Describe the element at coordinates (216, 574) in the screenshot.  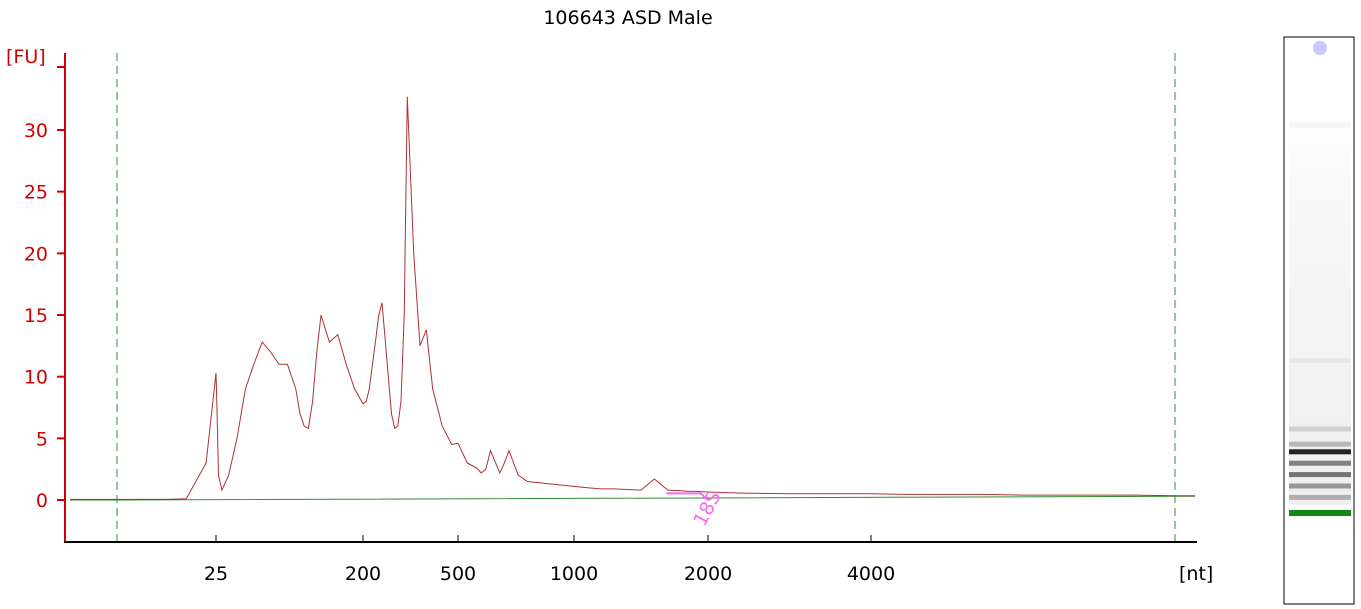
I see `x-tick-label: 25` at that location.